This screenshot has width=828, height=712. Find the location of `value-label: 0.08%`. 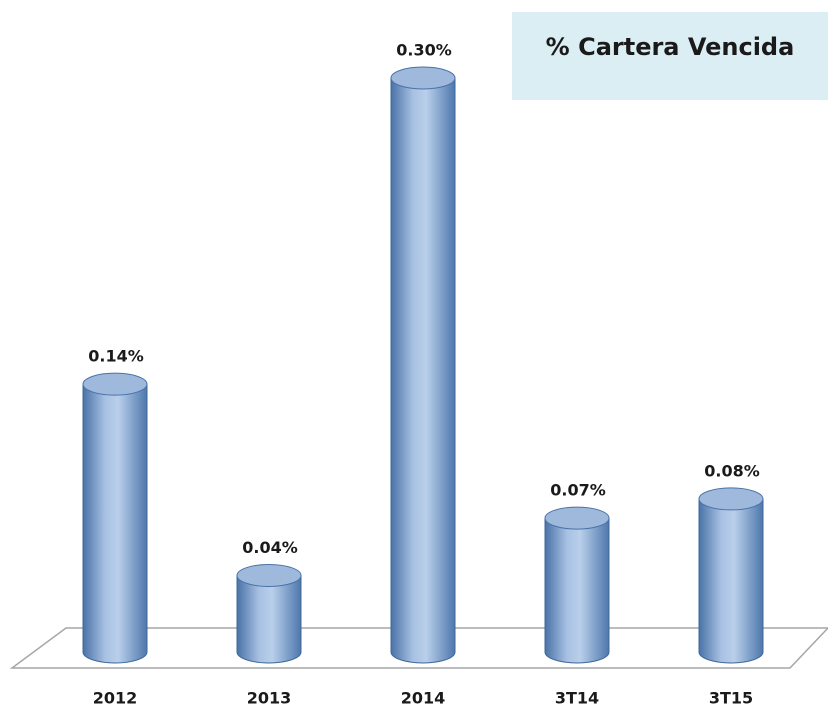

value-label: 0.08% is located at coordinates (732, 470).